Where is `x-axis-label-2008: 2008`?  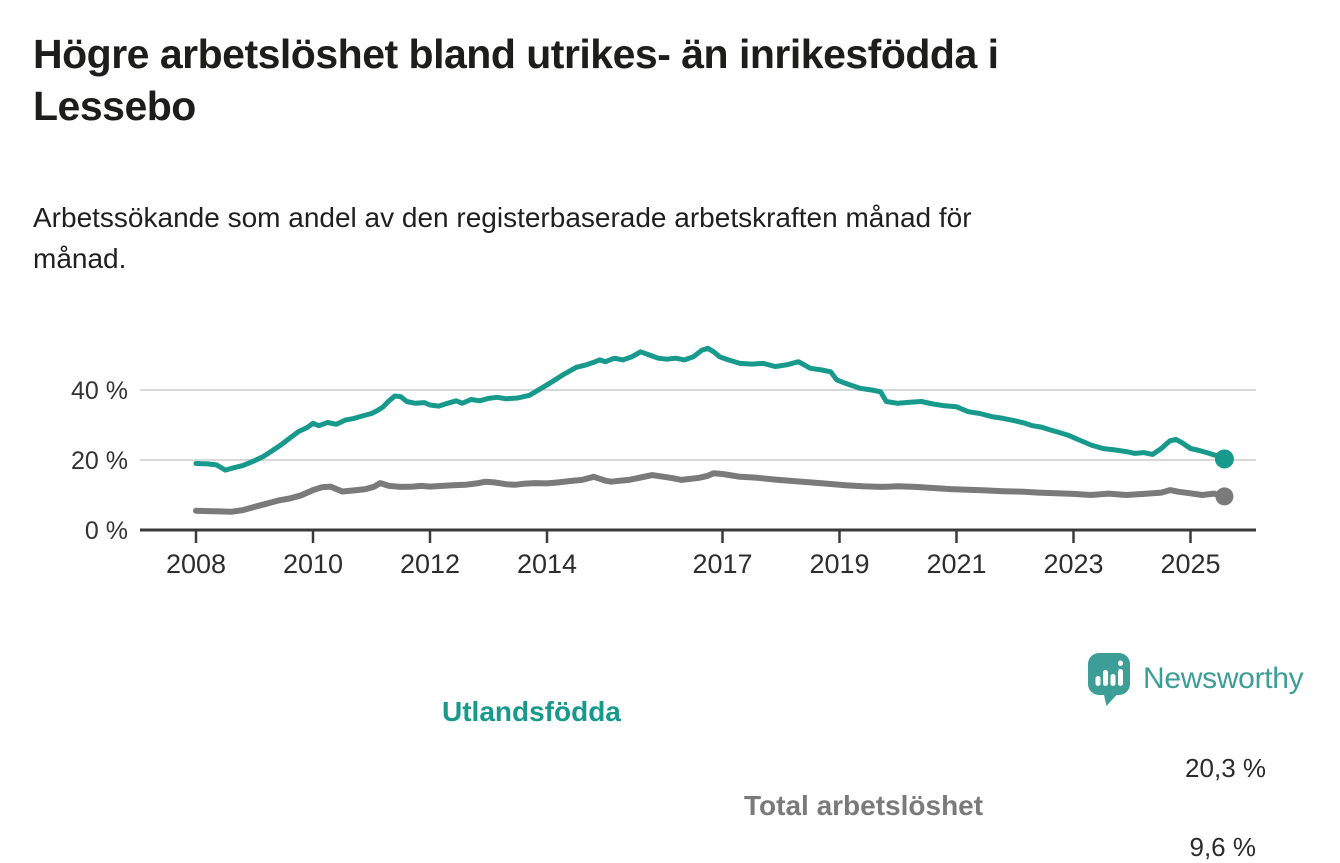 x-axis-label-2008: 2008 is located at coordinates (196, 564).